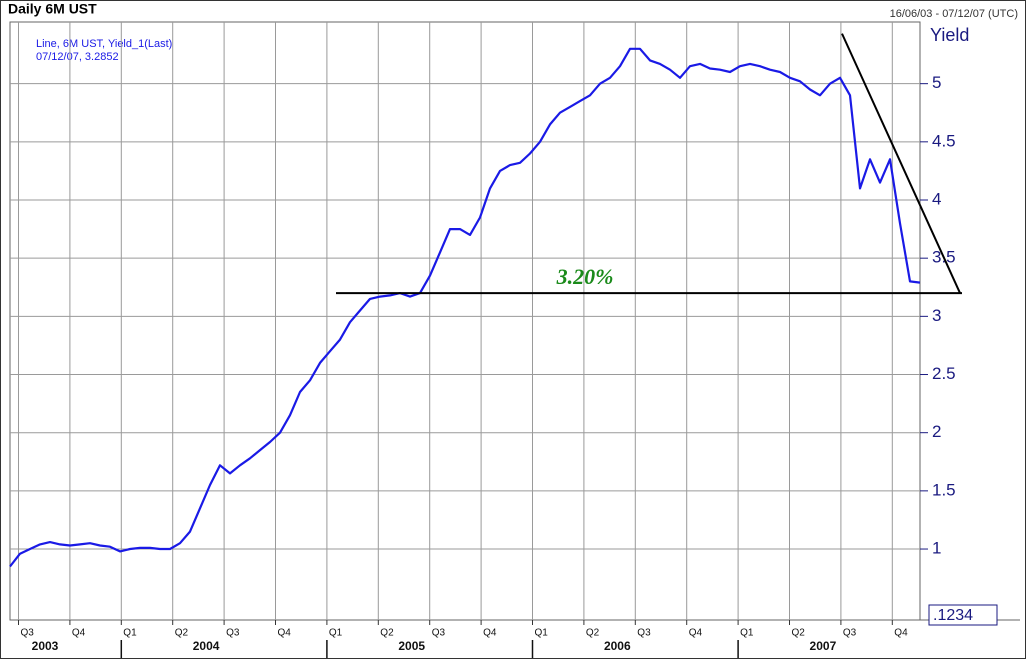  Describe the element at coordinates (936, 548) in the screenshot. I see `y-tick-label: 1` at that location.